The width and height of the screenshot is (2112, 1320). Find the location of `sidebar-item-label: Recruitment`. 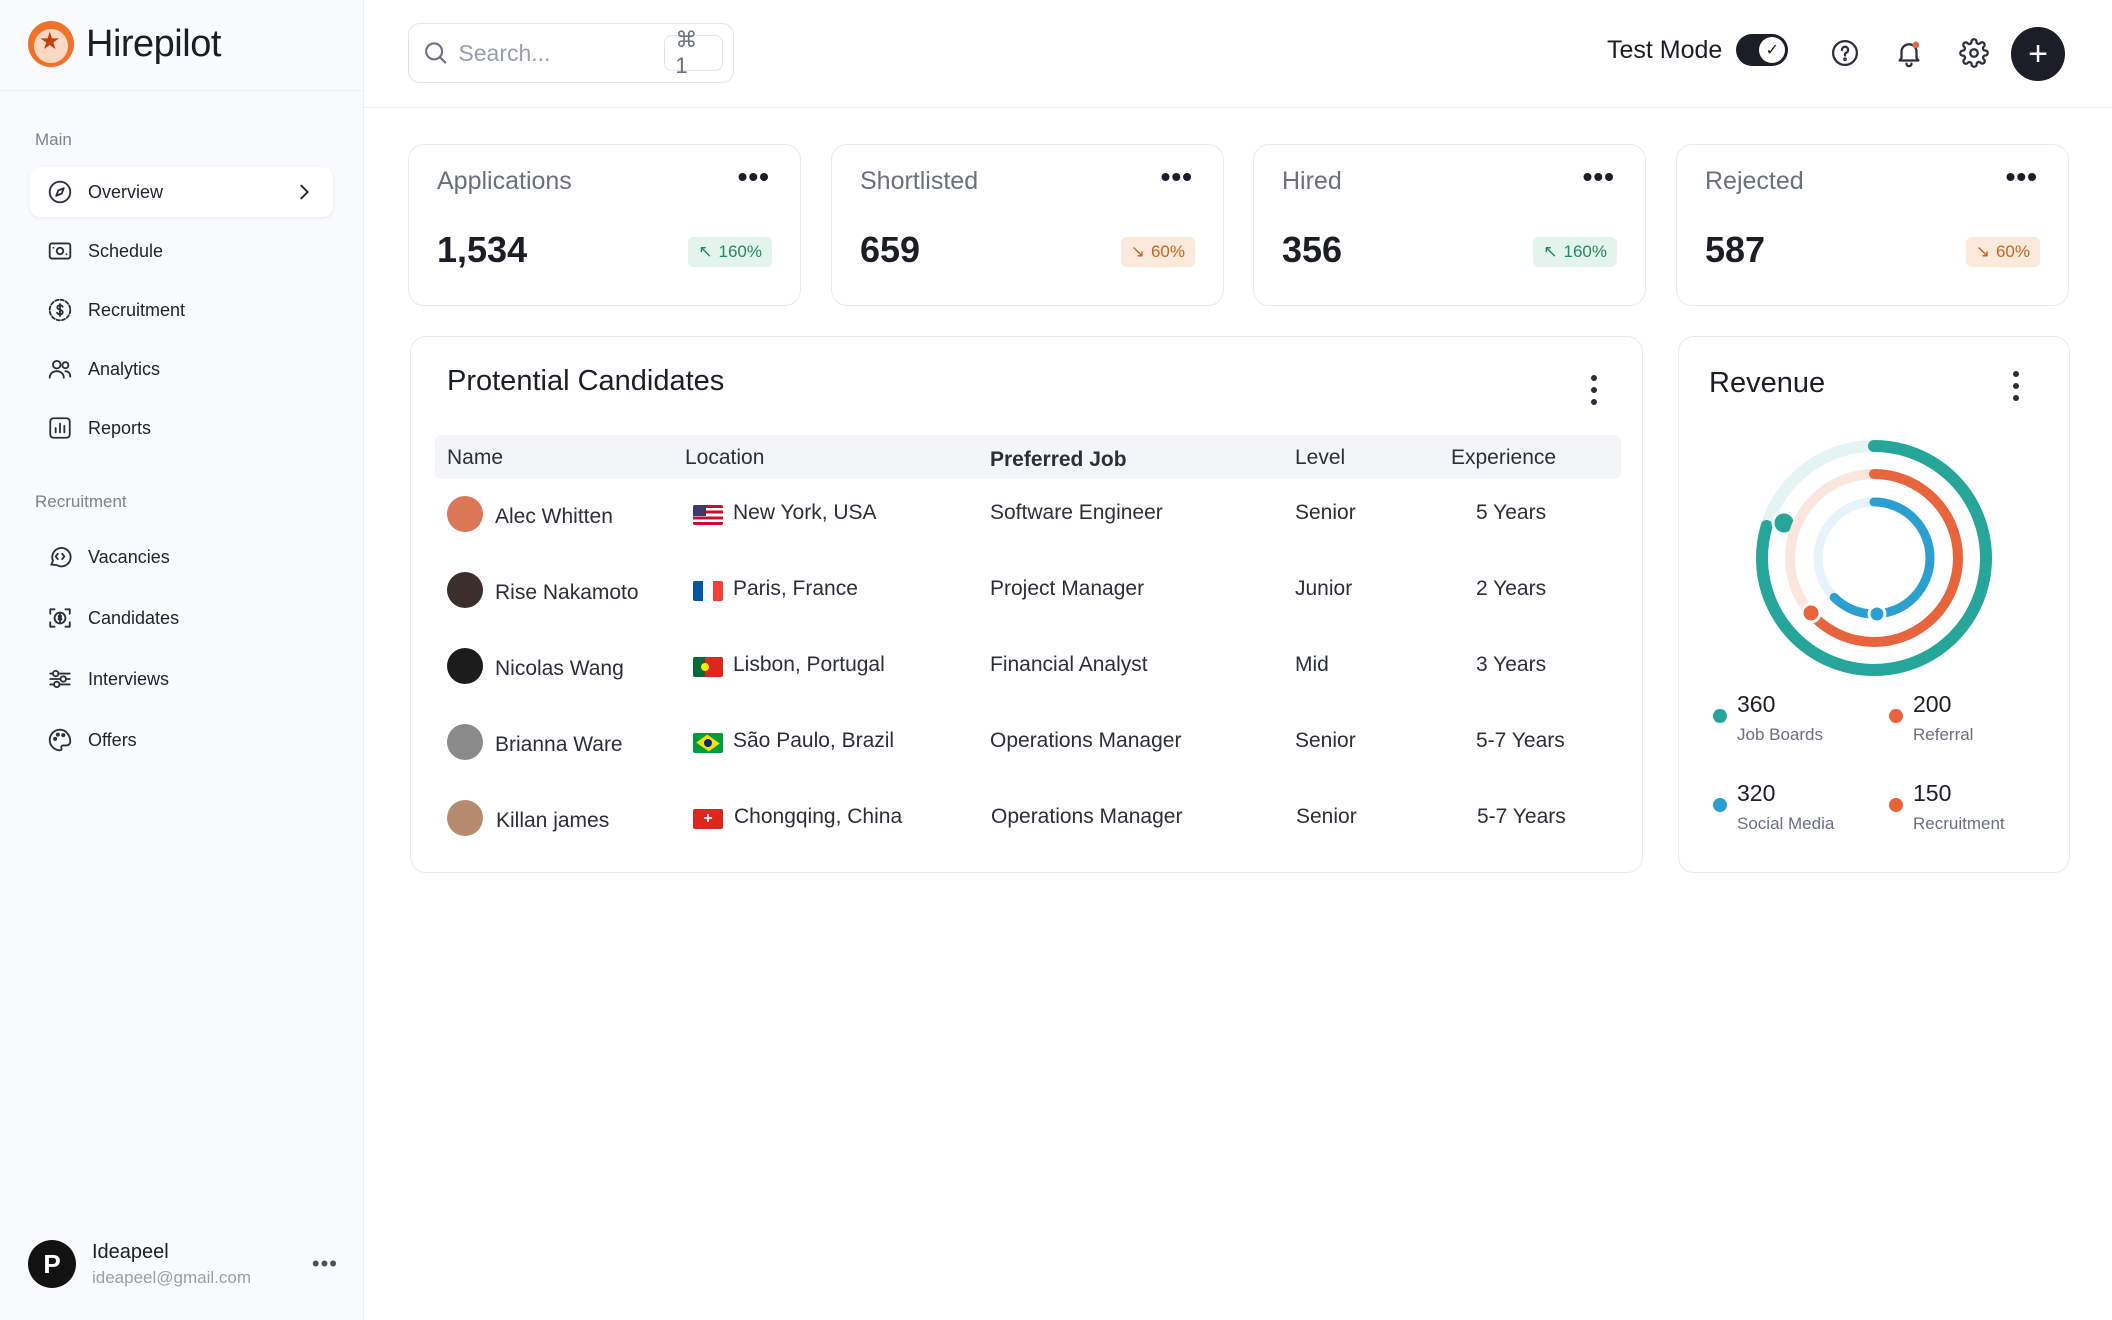

sidebar-item-label: Recruitment is located at coordinates (137, 309).